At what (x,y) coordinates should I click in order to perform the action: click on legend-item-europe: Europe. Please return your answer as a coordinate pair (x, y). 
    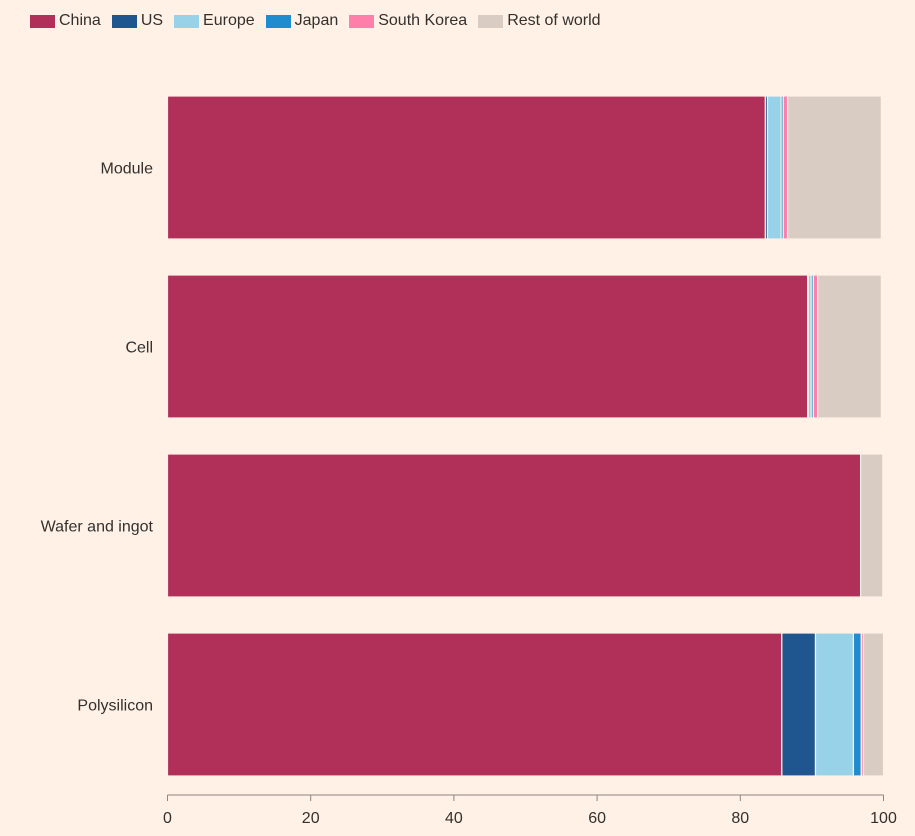
    Looking at the image, I should click on (214, 21).